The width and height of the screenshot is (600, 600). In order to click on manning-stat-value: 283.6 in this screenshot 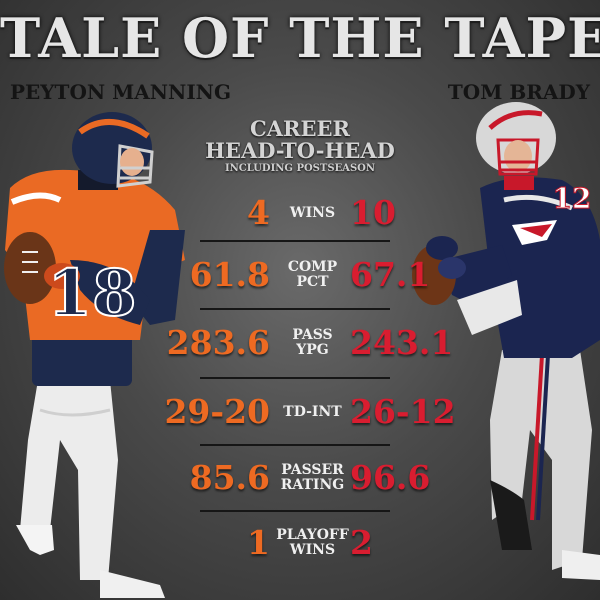, I will do `click(218, 342)`.